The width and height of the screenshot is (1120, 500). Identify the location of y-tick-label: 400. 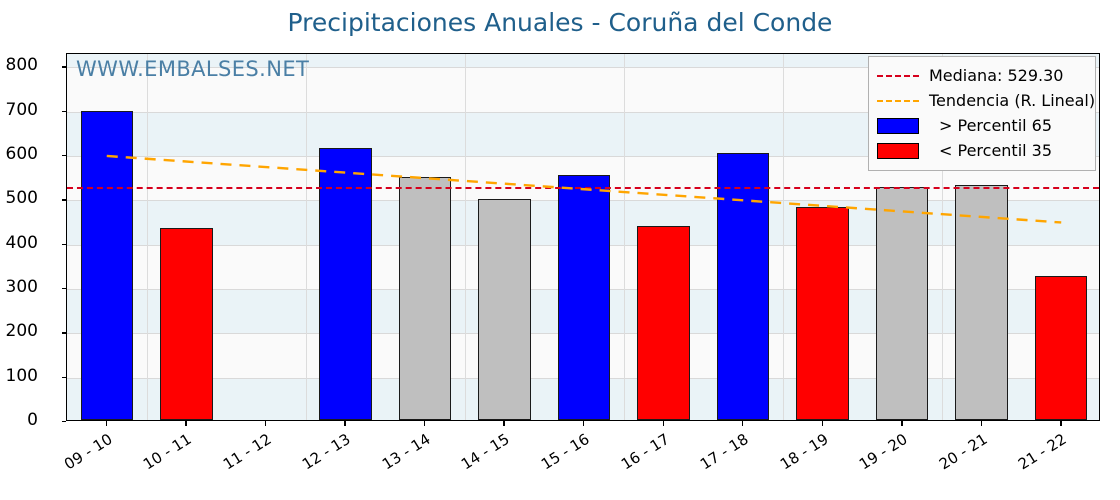
(21, 242).